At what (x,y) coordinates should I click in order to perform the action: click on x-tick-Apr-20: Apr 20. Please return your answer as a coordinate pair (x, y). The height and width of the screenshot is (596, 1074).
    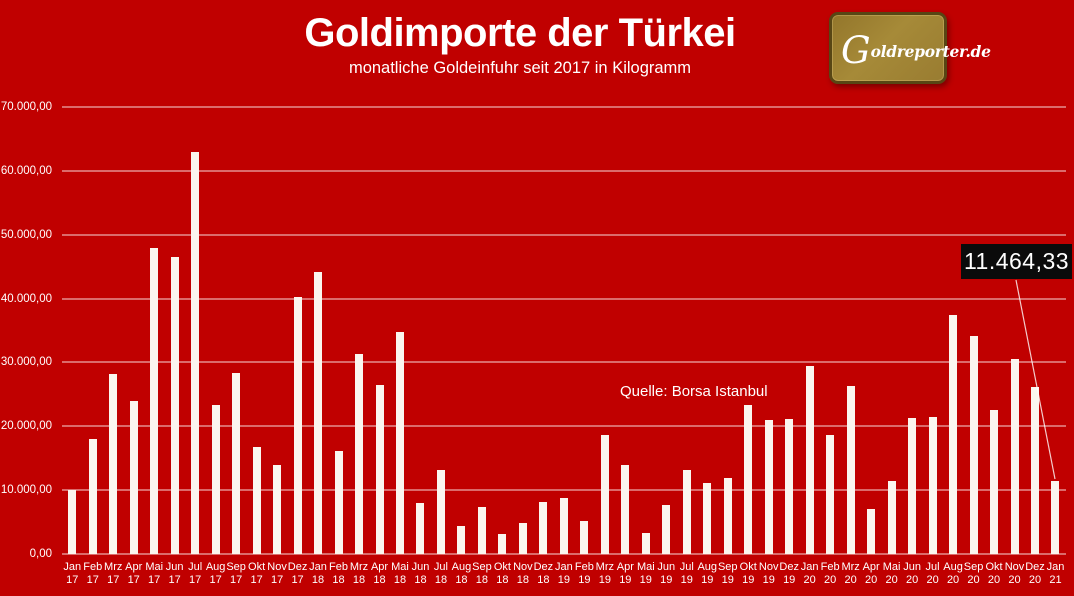
    Looking at the image, I should click on (871, 573).